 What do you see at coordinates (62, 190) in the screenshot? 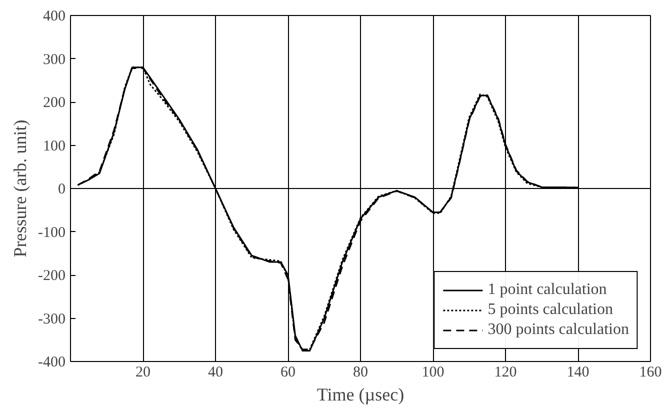
I see `y-tick-label: 0` at bounding box center [62, 190].